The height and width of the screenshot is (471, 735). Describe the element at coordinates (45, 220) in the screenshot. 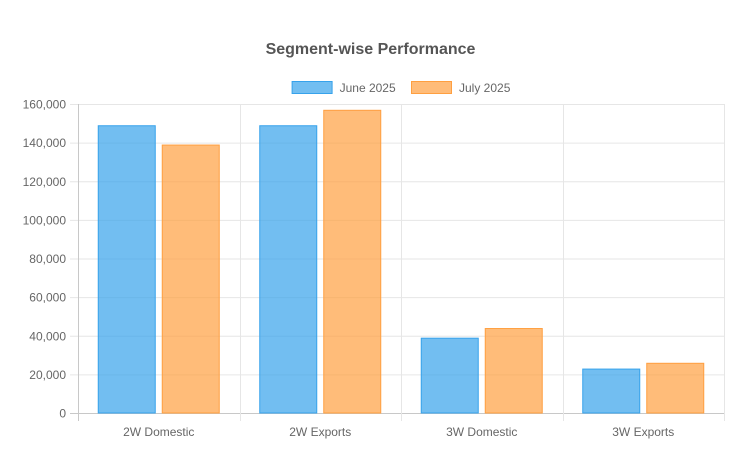

I see `y-tick-label: 100,000` at that location.